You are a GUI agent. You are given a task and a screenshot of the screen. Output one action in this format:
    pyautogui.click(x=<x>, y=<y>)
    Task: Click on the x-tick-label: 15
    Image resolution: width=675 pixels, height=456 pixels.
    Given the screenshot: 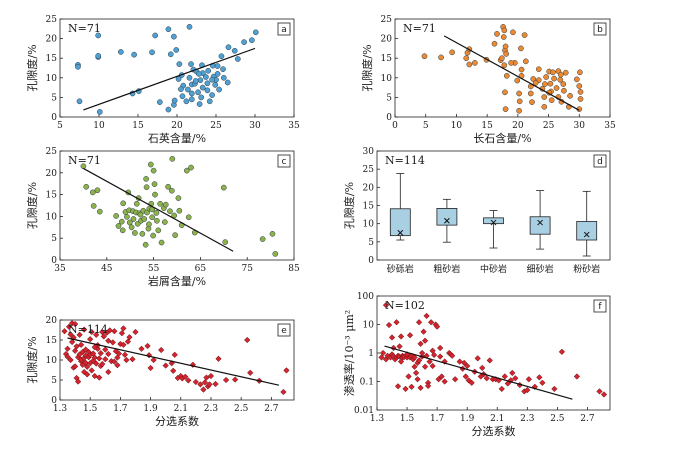 What is the action you would take?
    pyautogui.click(x=487, y=126)
    